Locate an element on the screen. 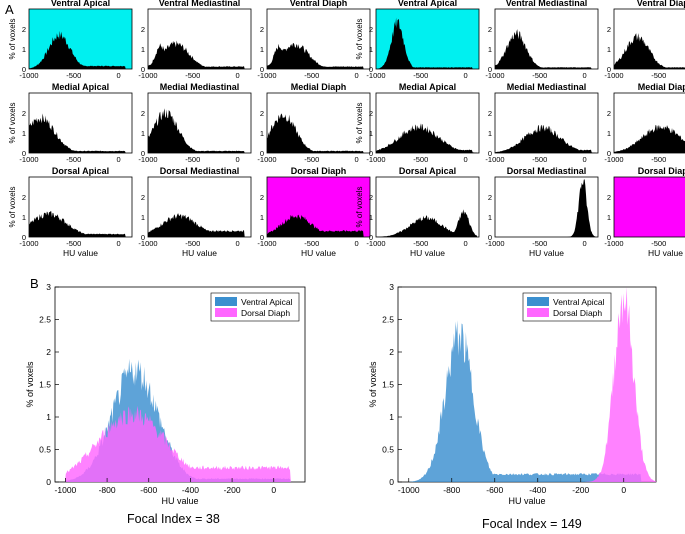 The height and width of the screenshot is (534, 685). x-tick-label: -200 is located at coordinates (232, 490).